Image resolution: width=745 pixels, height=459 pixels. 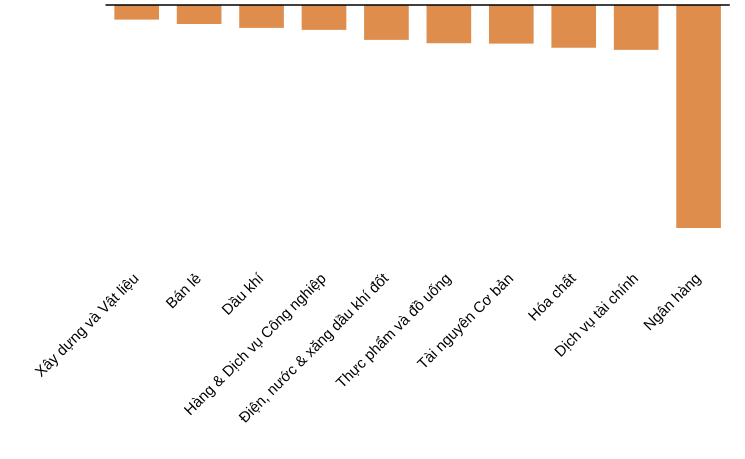 I want to click on x-tick-label: Bán lẻ, so click(x=183, y=291).